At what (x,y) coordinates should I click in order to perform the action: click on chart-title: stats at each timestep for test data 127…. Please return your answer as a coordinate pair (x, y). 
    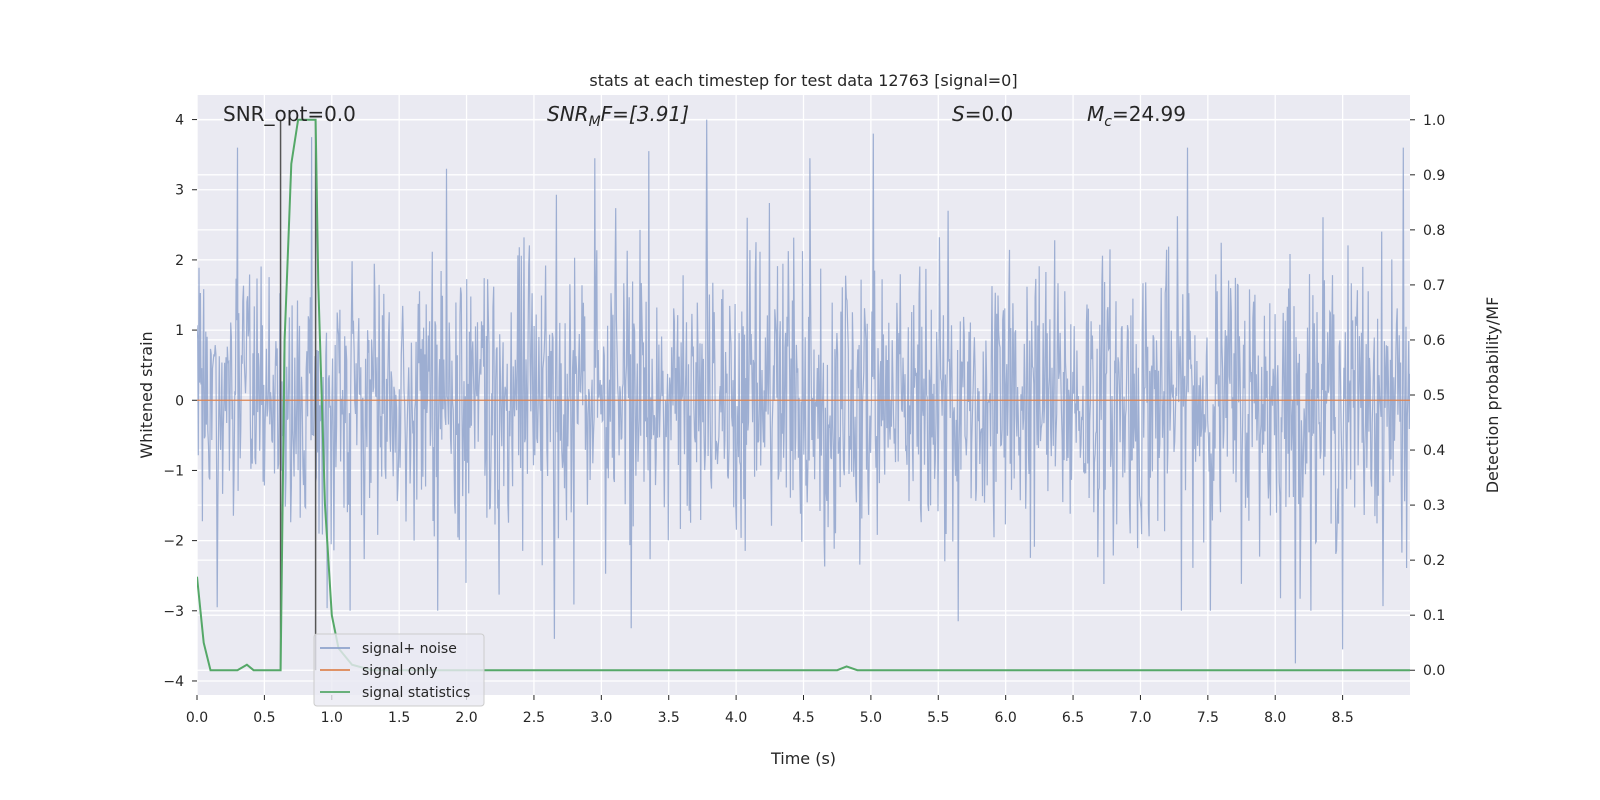
    Looking at the image, I should click on (803, 80).